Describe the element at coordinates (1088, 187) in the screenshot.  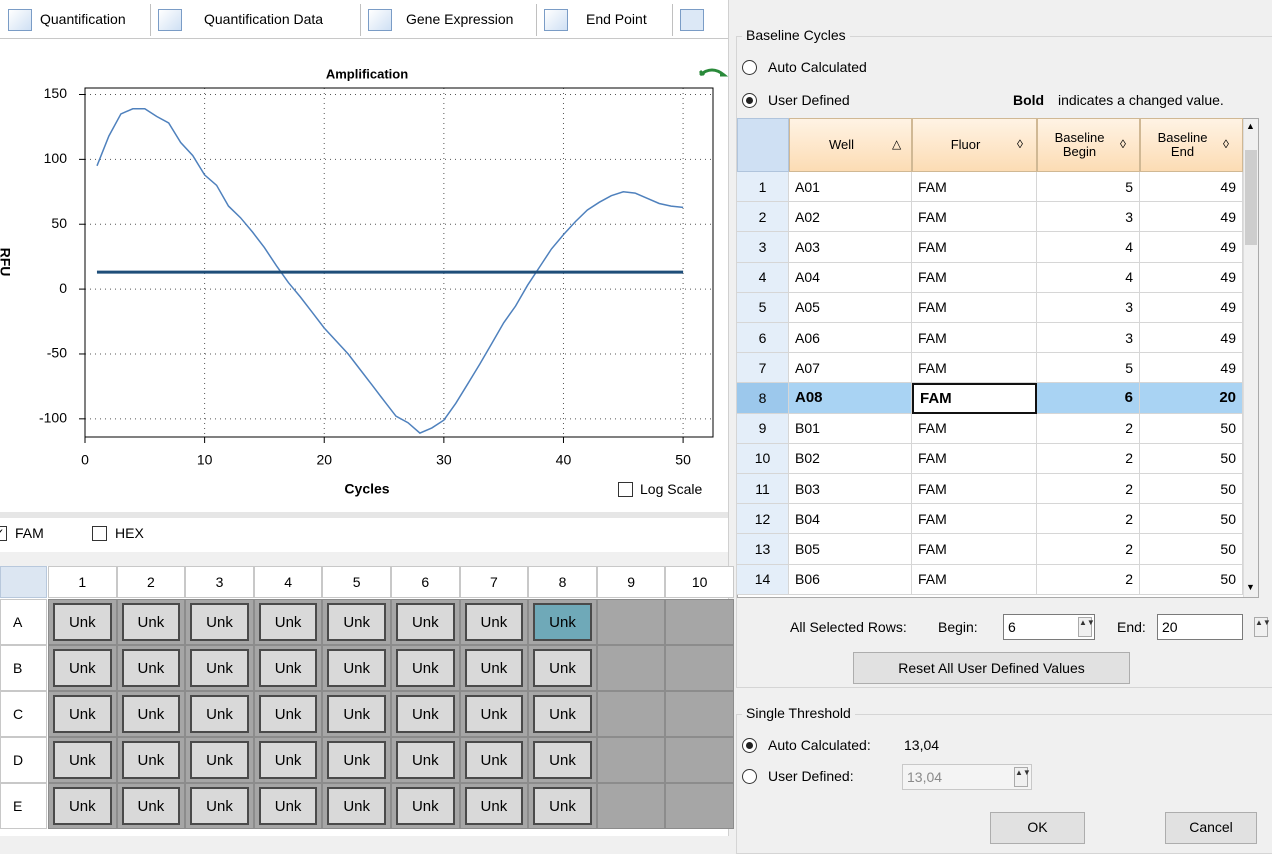
I see `table-cell: 5` at that location.